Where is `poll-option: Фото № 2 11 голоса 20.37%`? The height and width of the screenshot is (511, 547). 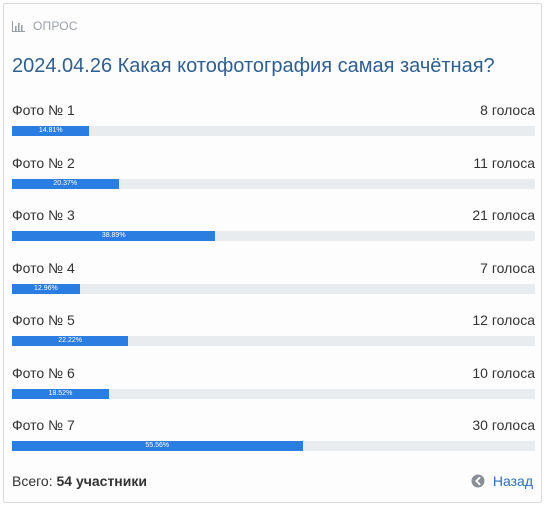 poll-option: Фото № 2 11 голоса 20.37% is located at coordinates (273, 178).